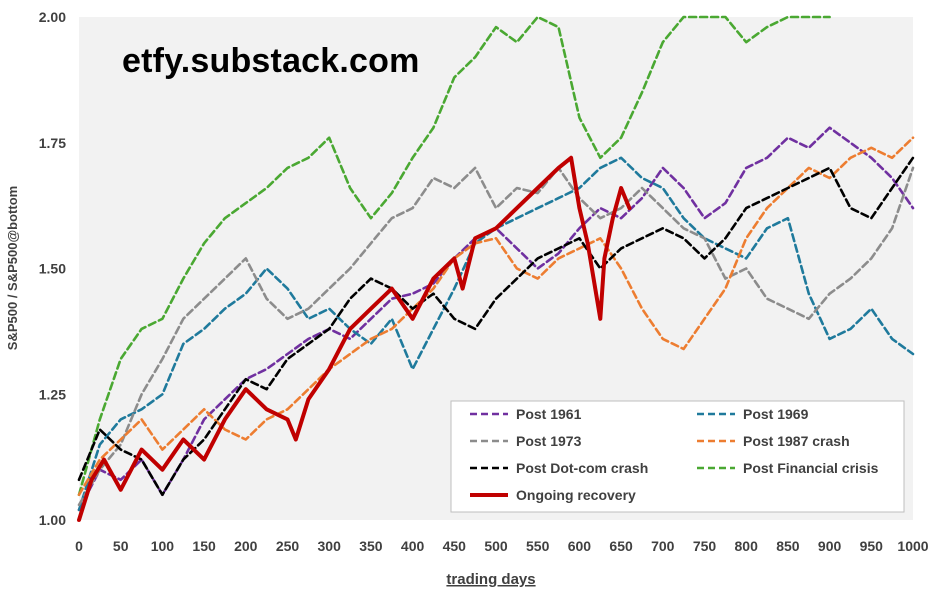 This screenshot has height=592, width=935. Describe the element at coordinates (288, 546) in the screenshot. I see `x-tick-label: 250` at that location.